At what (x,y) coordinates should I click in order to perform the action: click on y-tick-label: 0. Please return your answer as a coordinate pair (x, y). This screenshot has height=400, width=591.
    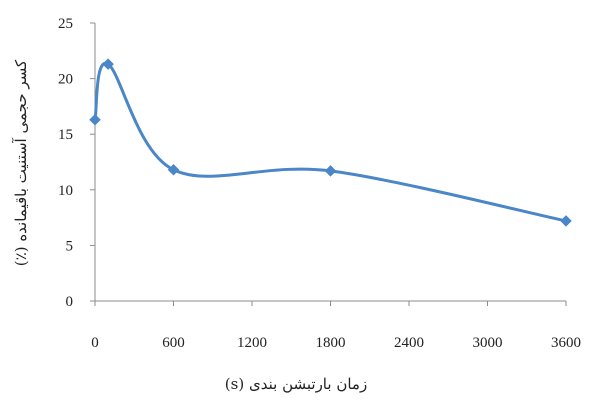
    Looking at the image, I should click on (70, 302).